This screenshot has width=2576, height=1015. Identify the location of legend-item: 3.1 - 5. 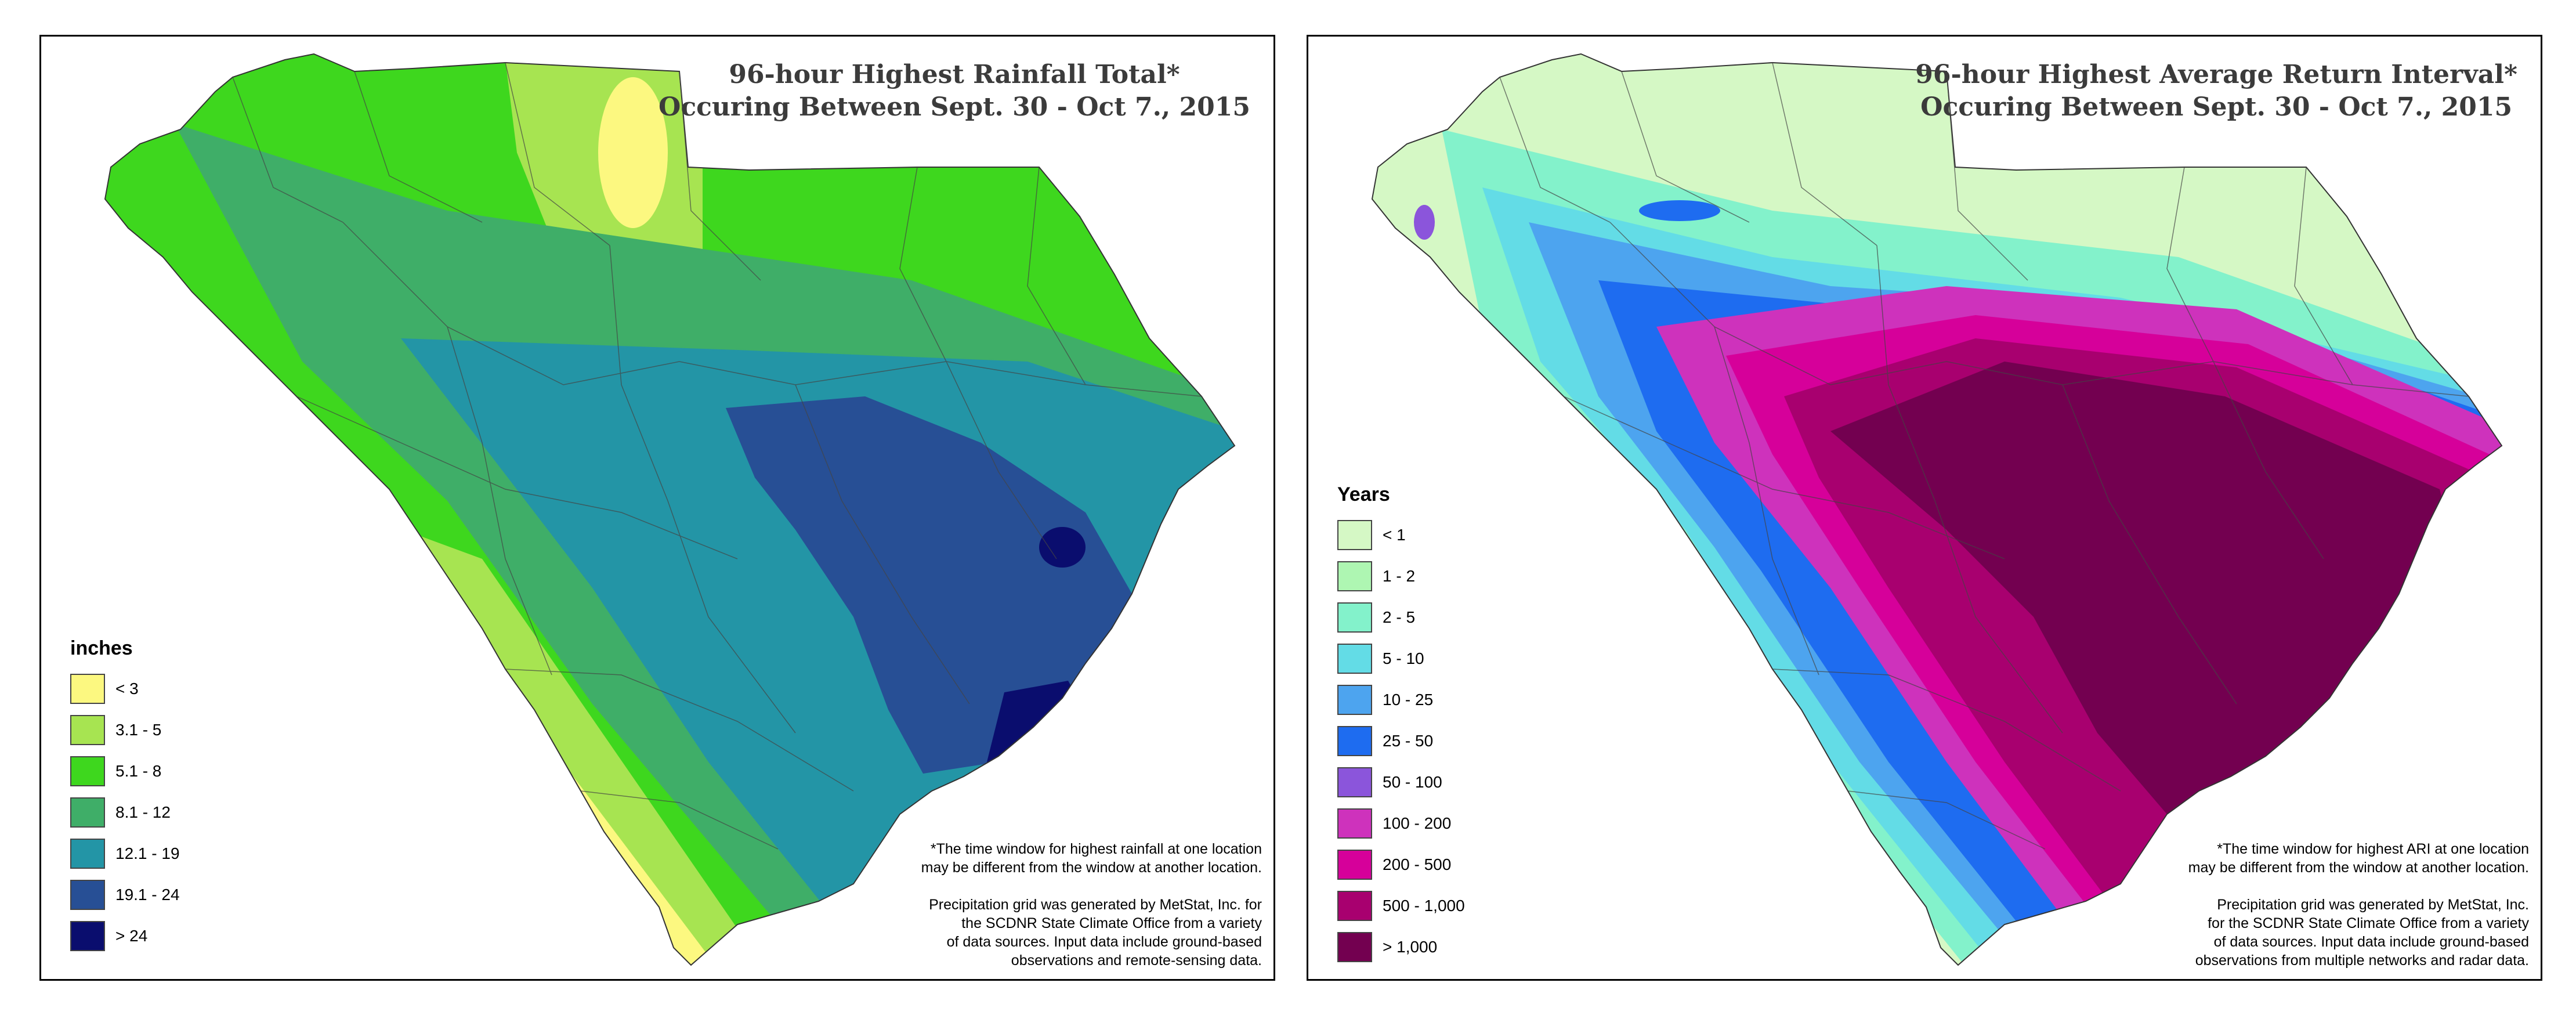
(125, 729).